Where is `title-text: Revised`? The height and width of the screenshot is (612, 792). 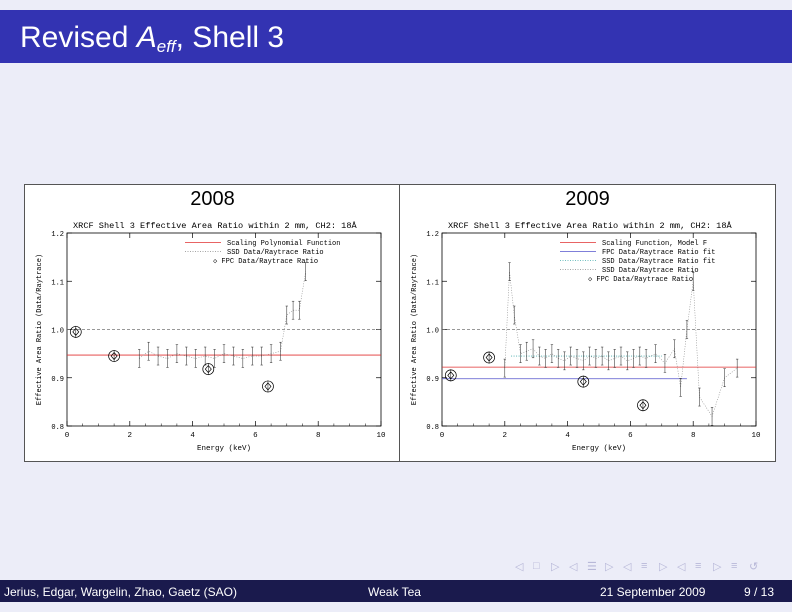 title-text: Revised is located at coordinates (78, 37).